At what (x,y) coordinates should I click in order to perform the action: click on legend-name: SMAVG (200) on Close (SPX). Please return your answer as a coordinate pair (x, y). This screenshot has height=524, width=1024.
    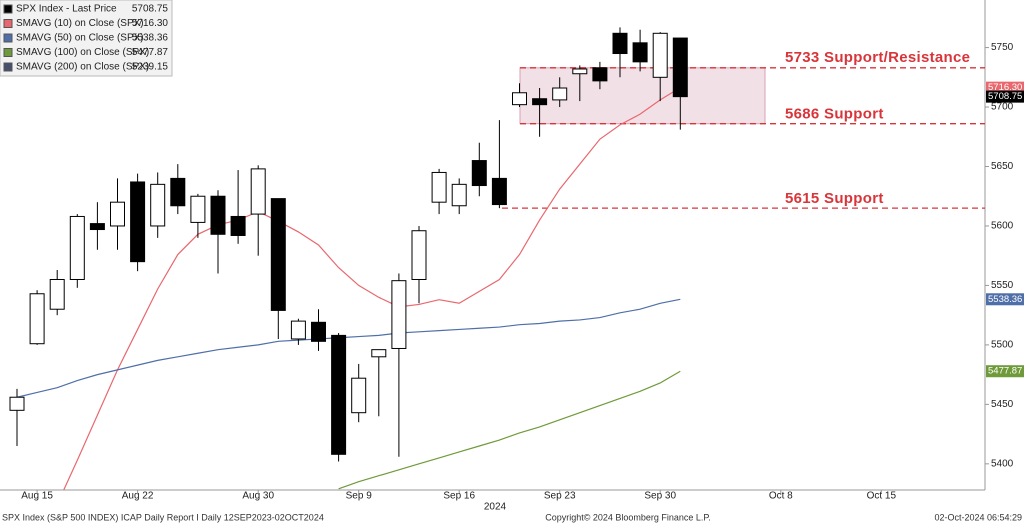
    Looking at the image, I should click on (82, 67).